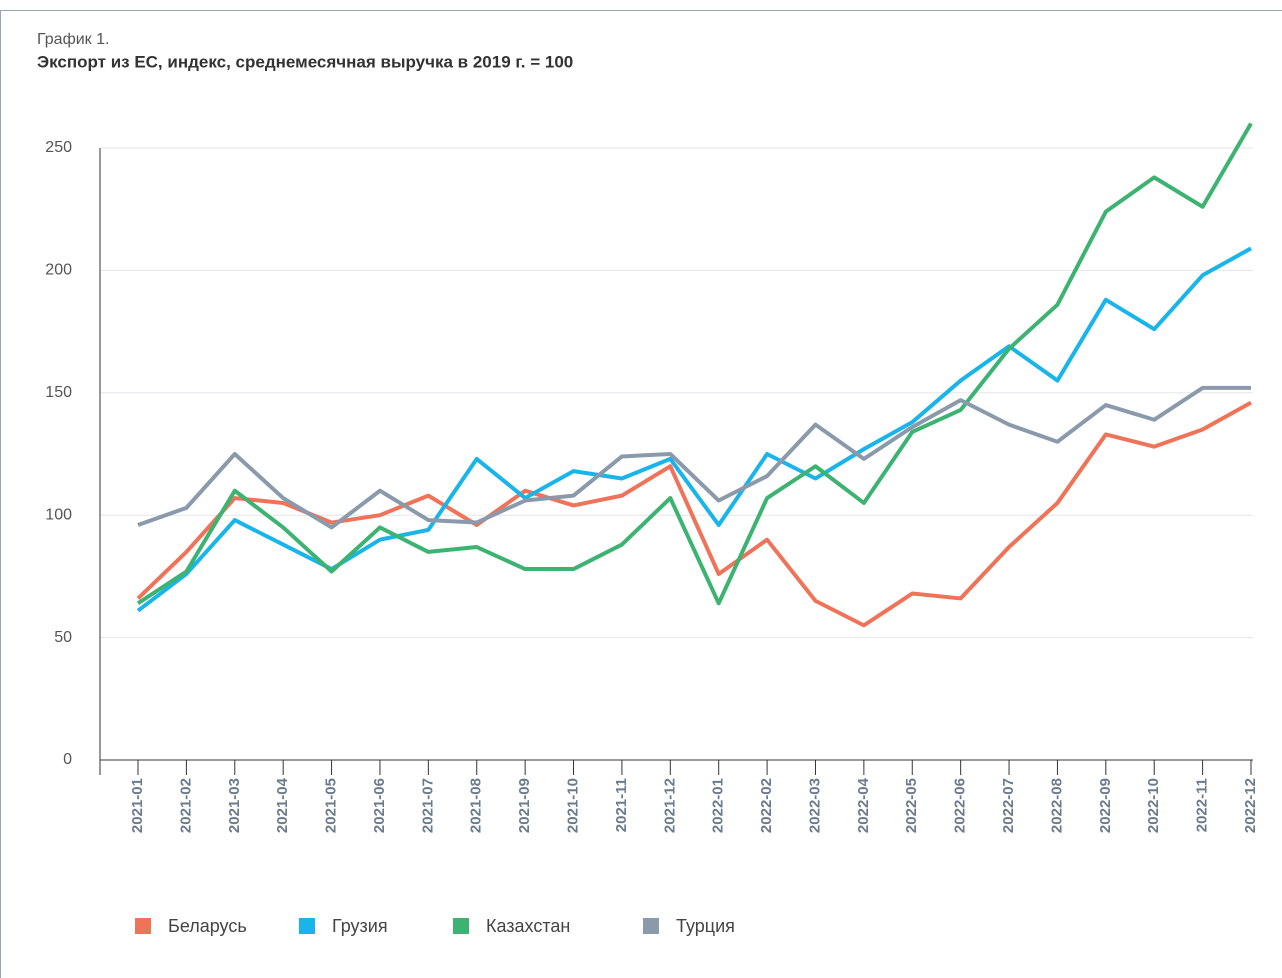 The image size is (1282, 978). What do you see at coordinates (282, 805) in the screenshot?
I see `x-tick-label: 2021-04` at bounding box center [282, 805].